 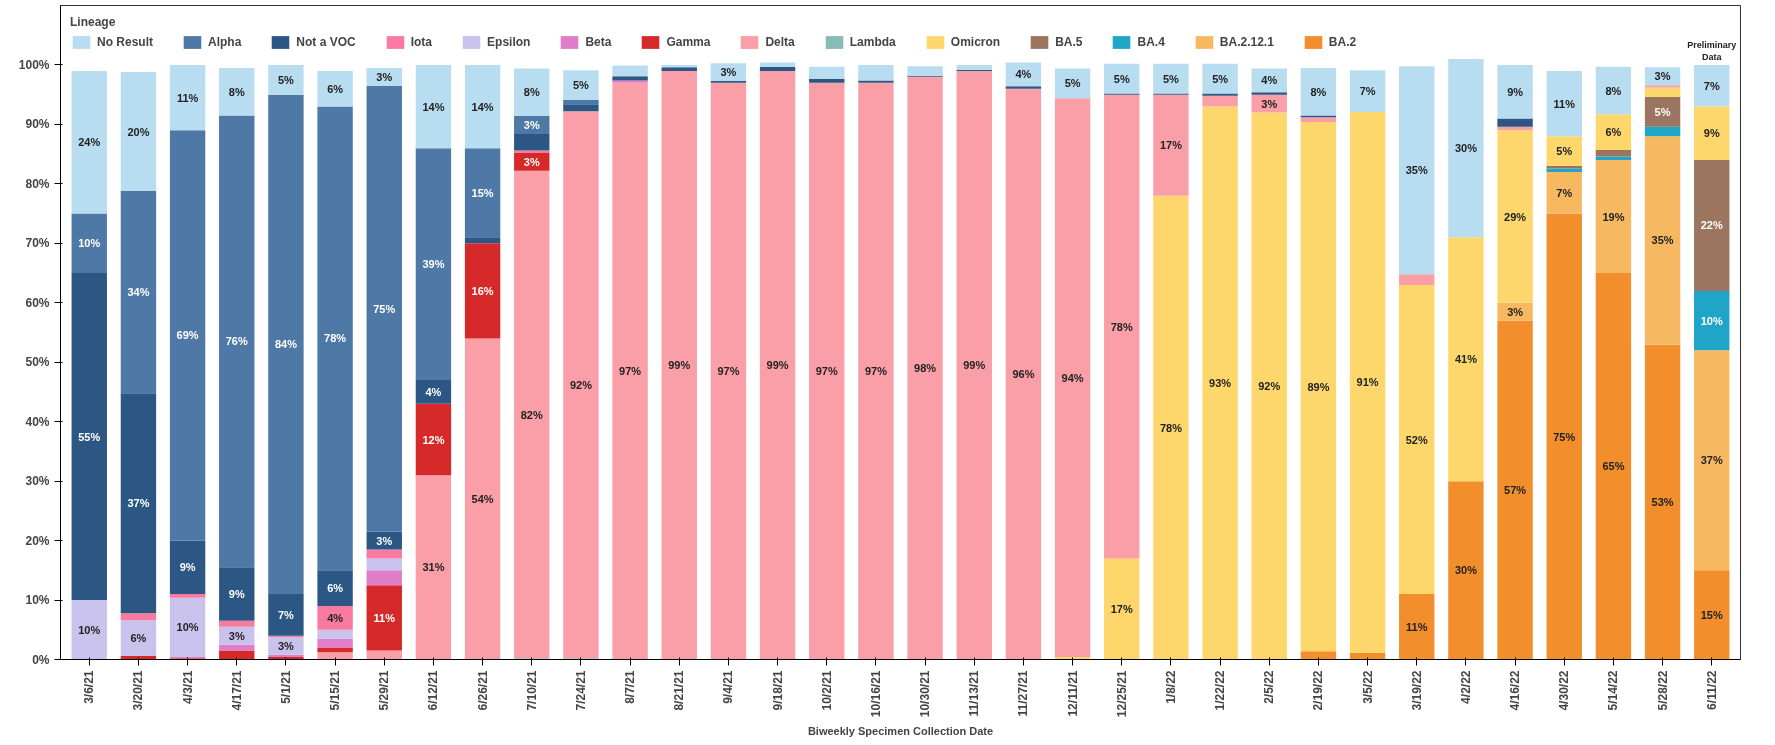 I want to click on x-tick-label: 11/13/21, so click(x=974, y=693).